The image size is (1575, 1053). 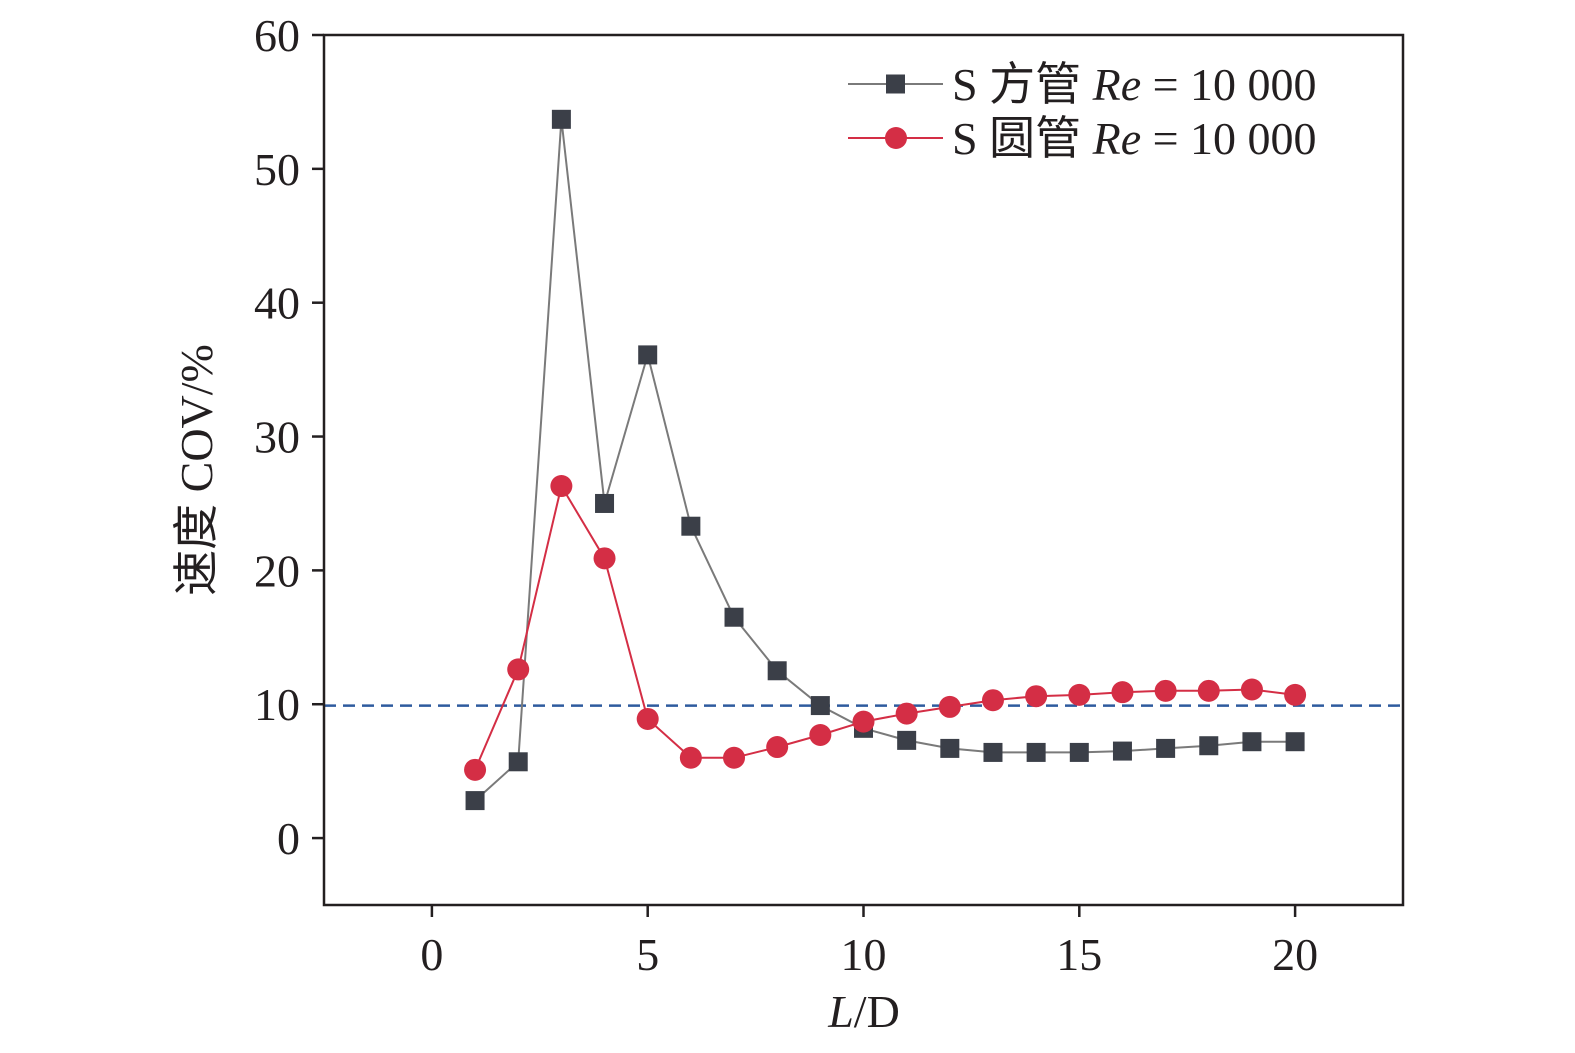 I want to click on x-axis-title-unit: /D, so click(x=877, y=1011).